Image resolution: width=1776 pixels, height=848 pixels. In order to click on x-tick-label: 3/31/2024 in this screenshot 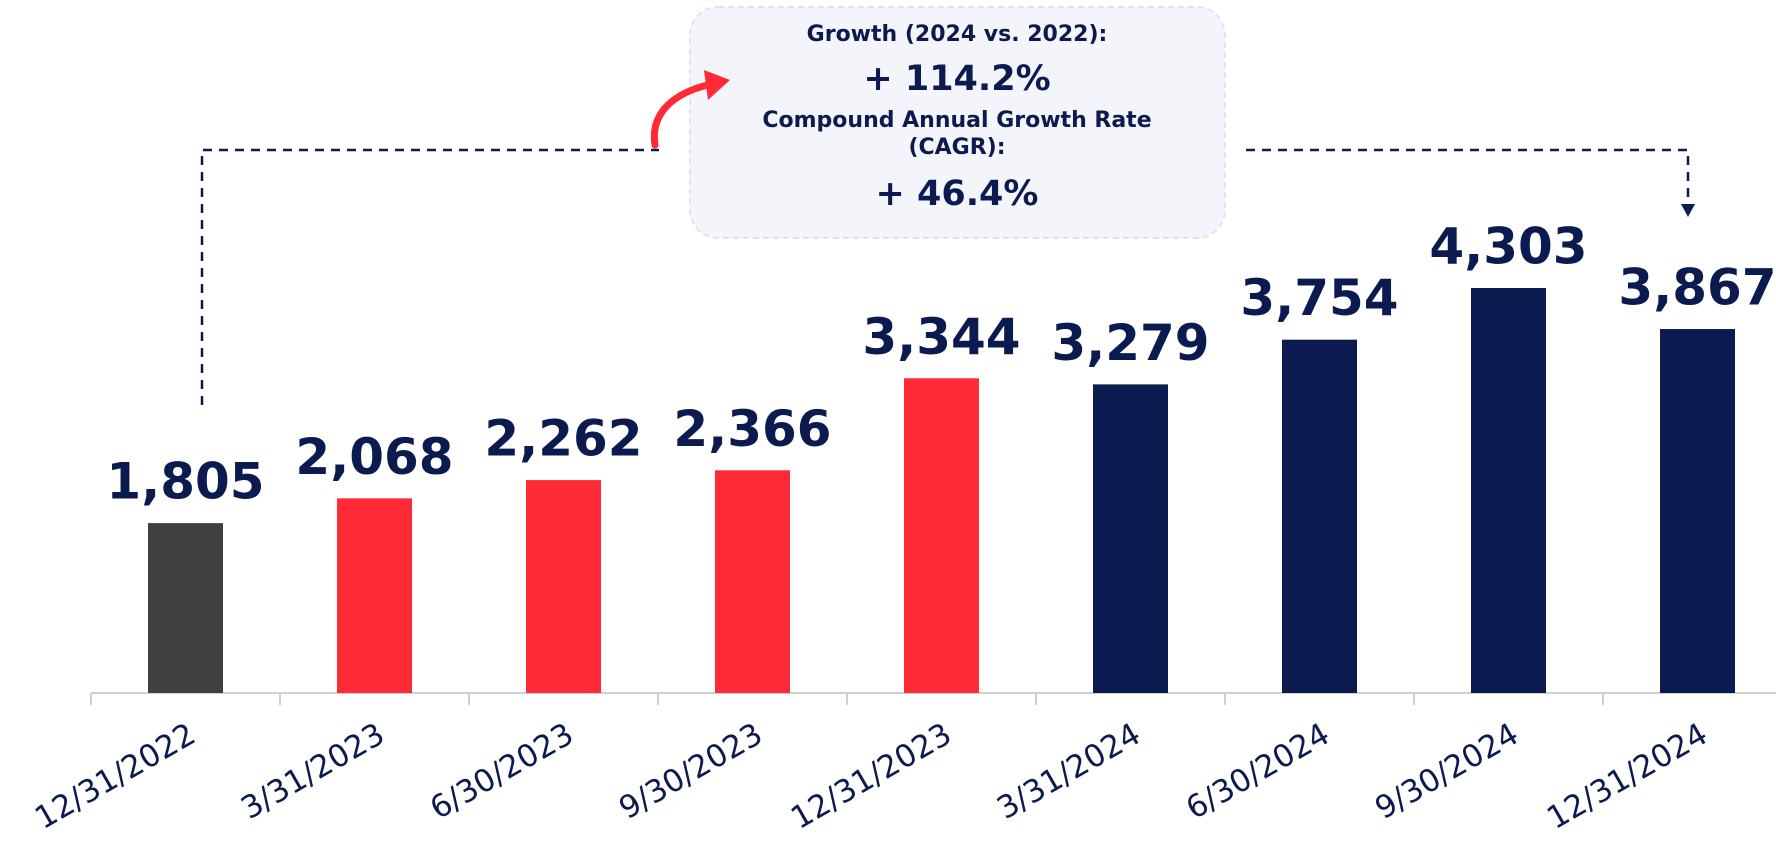, I will do `click(1069, 771)`.